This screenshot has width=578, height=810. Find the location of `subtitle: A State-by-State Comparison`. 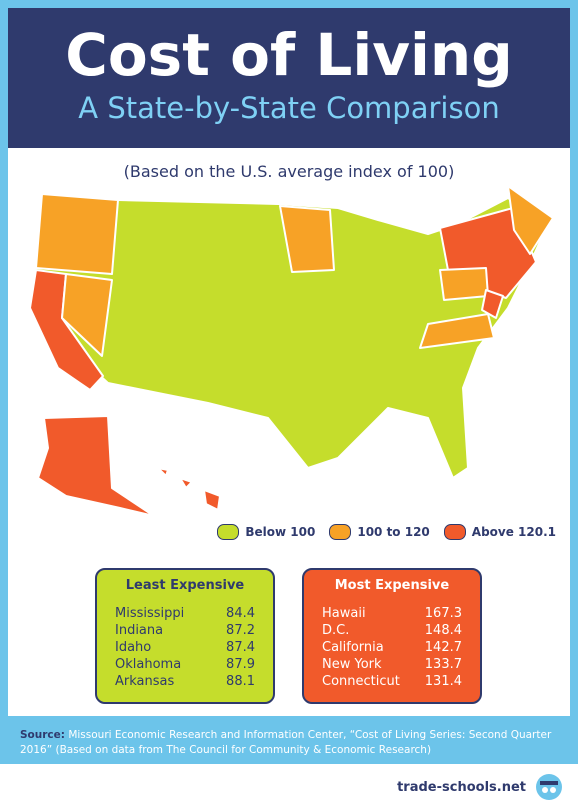

subtitle: A State-by-State Comparison is located at coordinates (289, 108).